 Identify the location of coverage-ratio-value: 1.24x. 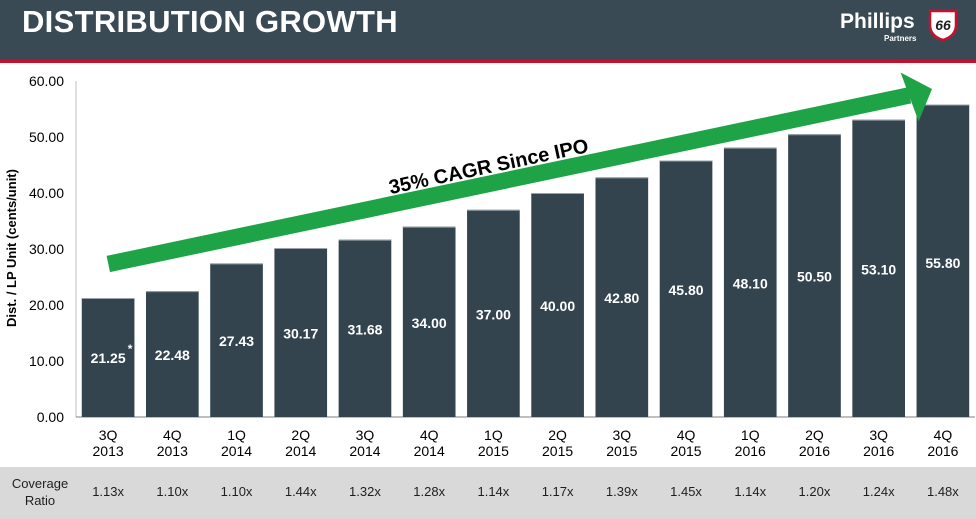
(878, 491).